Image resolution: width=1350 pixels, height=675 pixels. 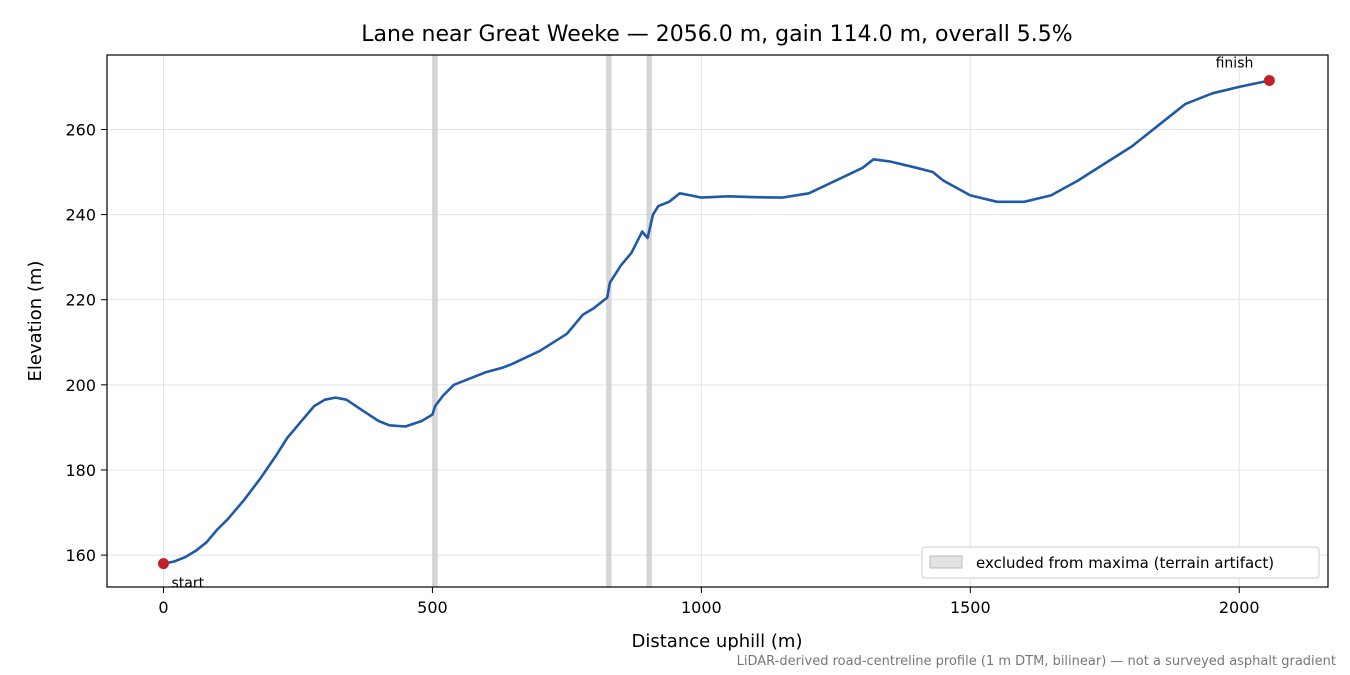 I want to click on x-tick-label: 2000, so click(x=1239, y=607).